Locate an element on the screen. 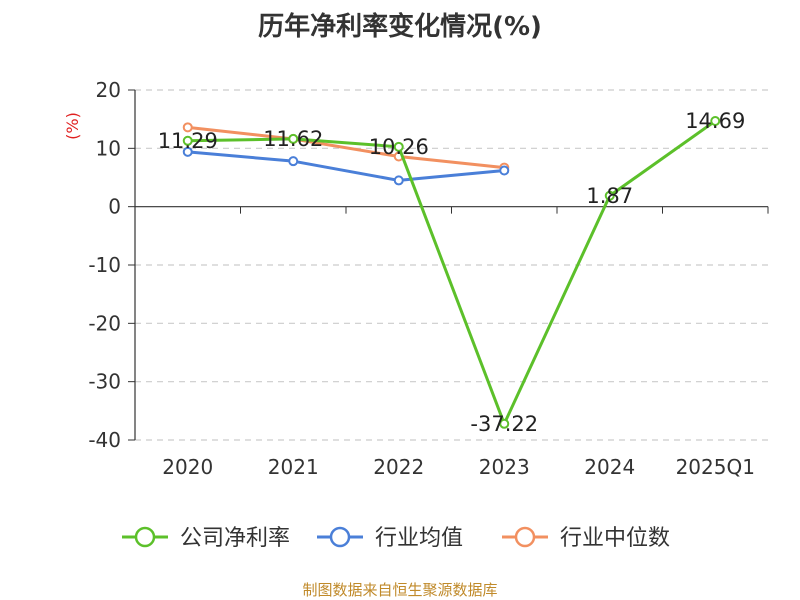 Image resolution: width=800 pixels, height=600 pixels. legend-label: 行业中位数 is located at coordinates (615, 538).